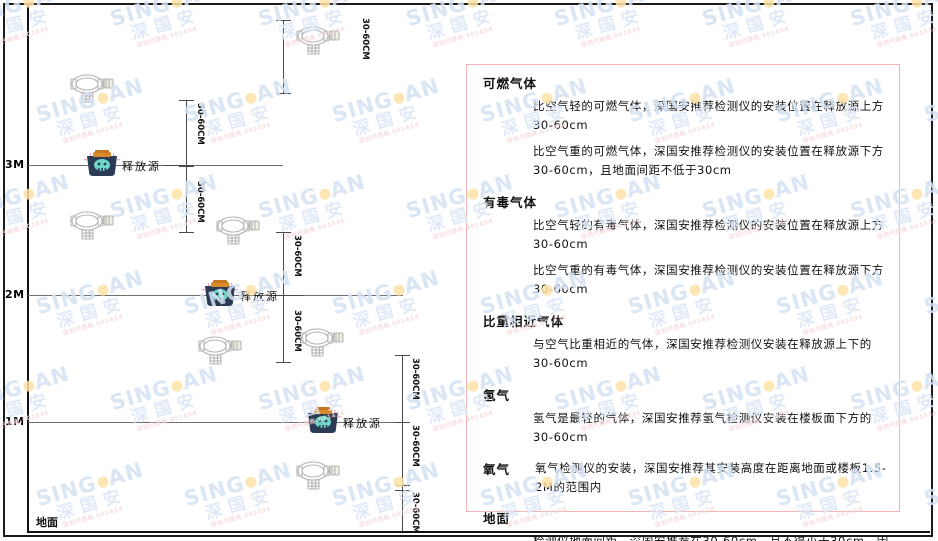 This screenshot has width=938, height=541. What do you see at coordinates (497, 518) in the screenshot?
I see `panel-section-heading: 地面` at bounding box center [497, 518].